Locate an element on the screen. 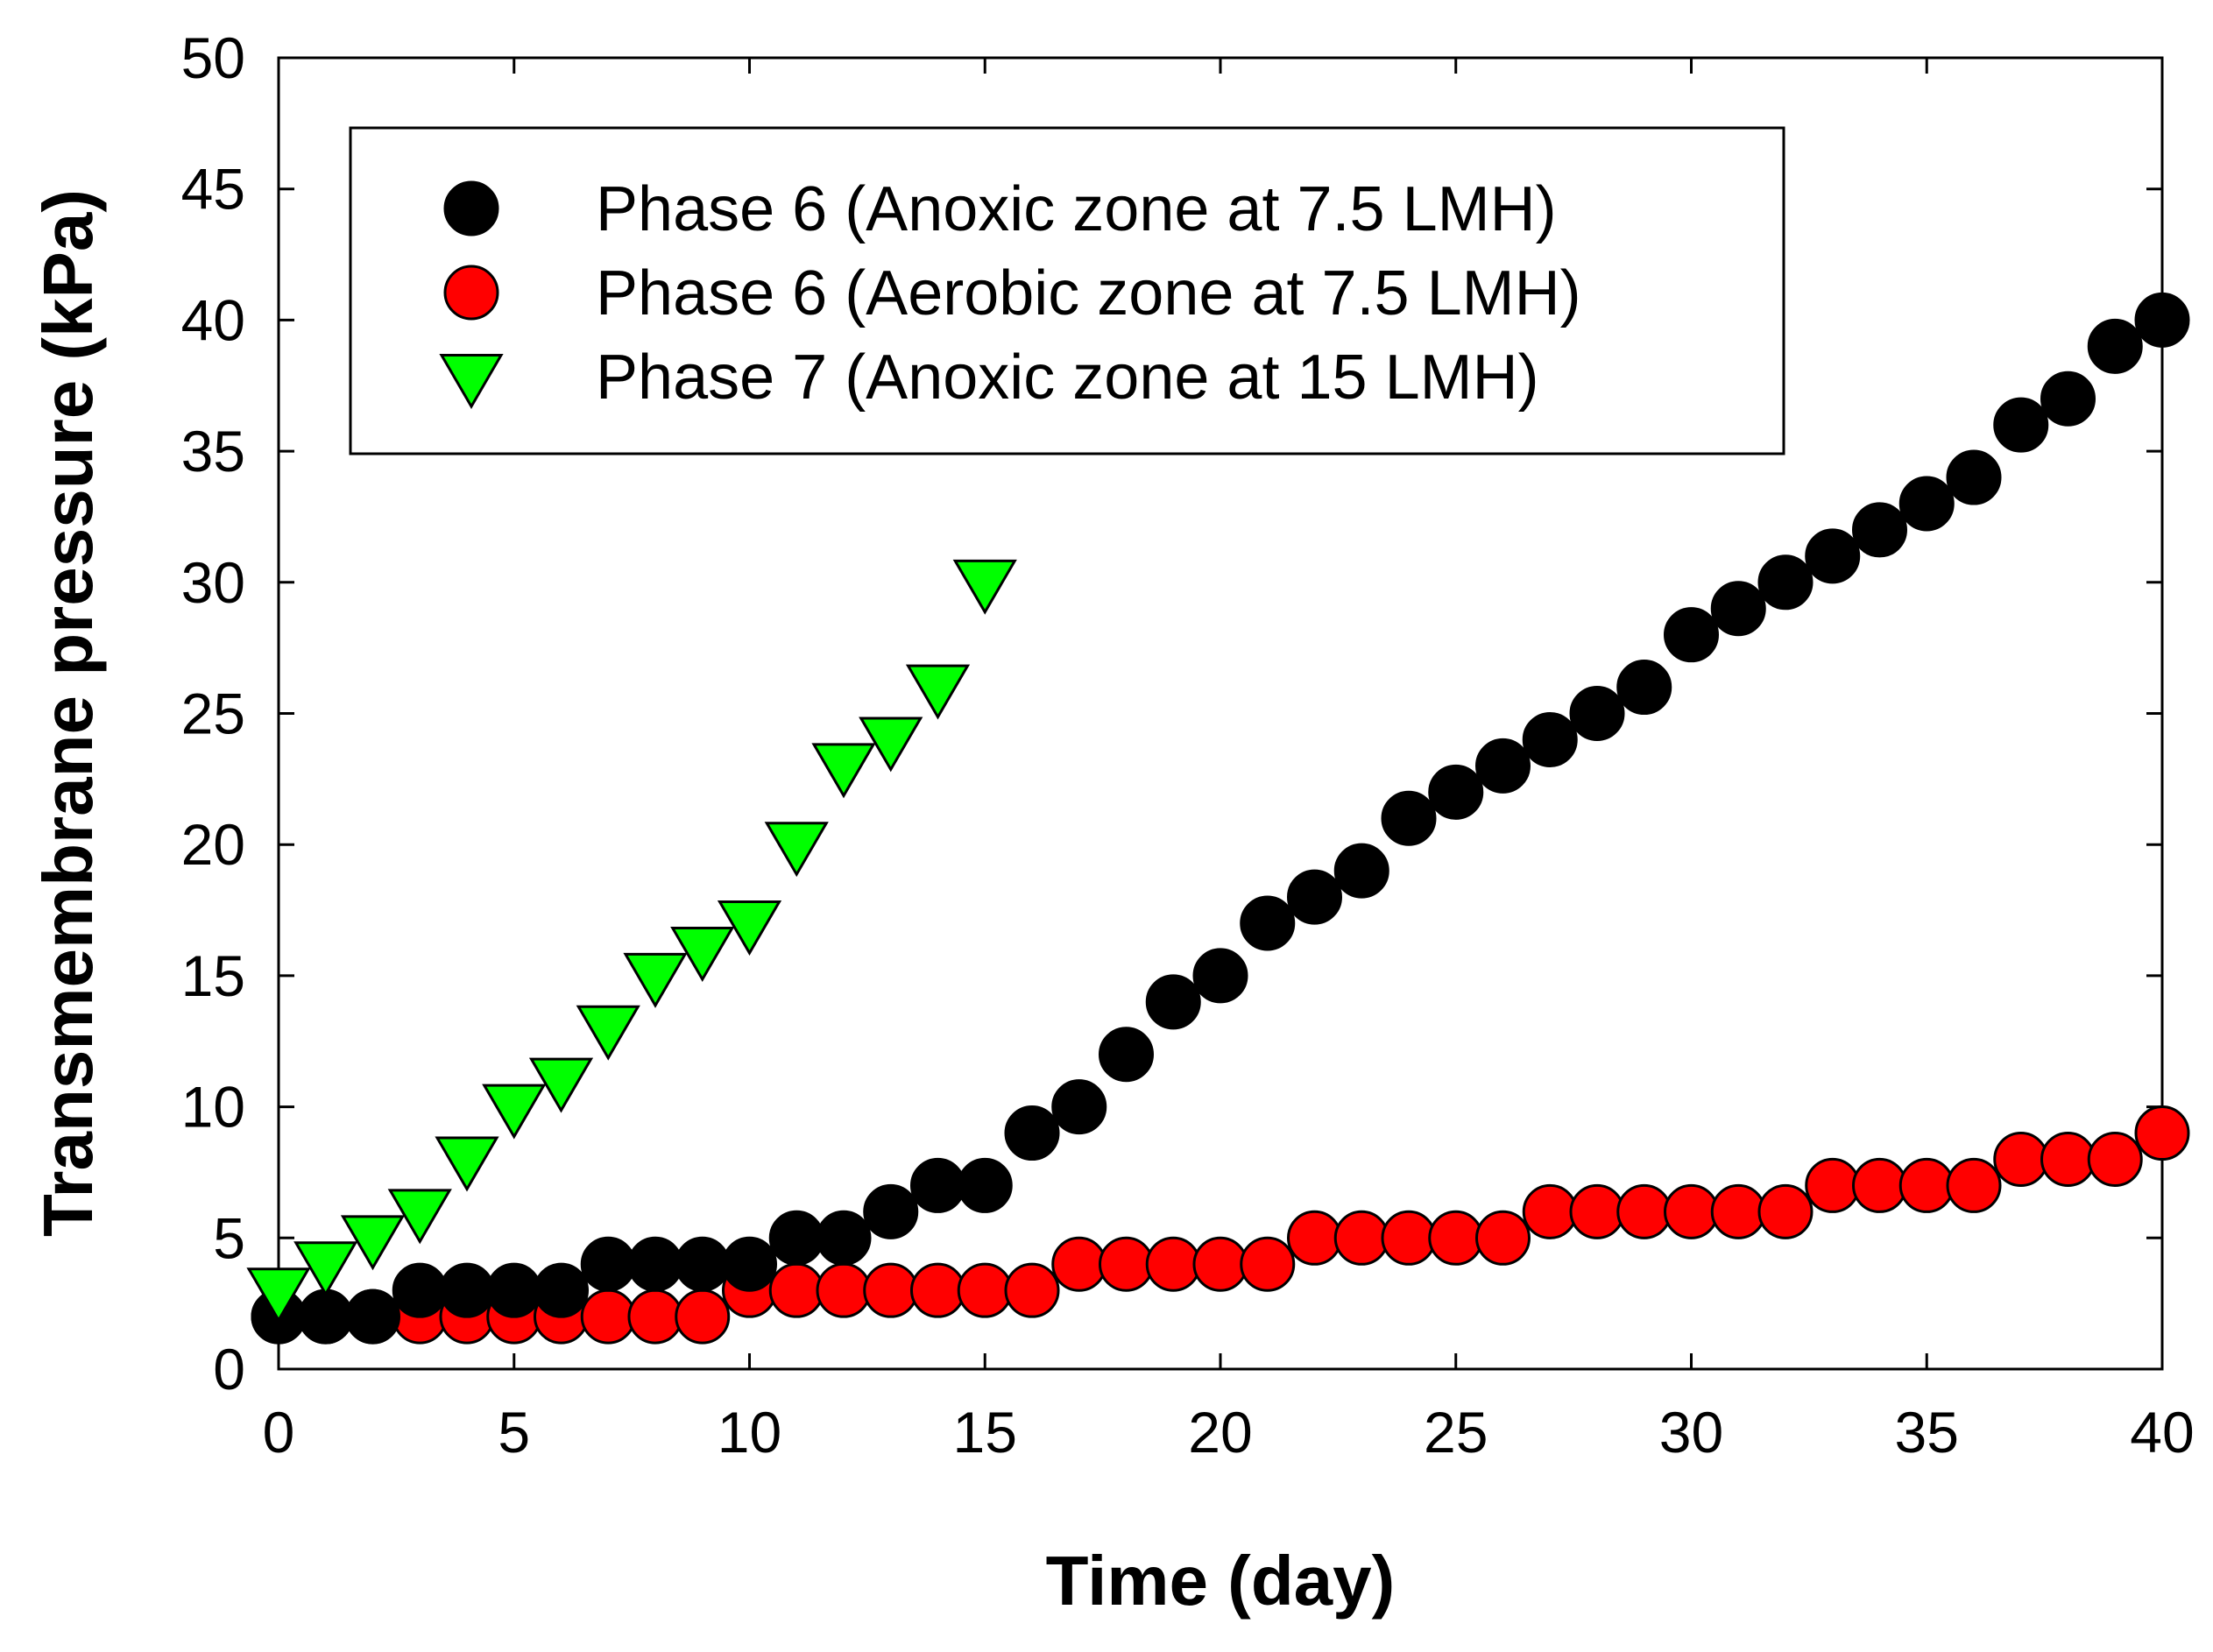 Image resolution: width=2213 pixels, height=1652 pixels. legend-item-phase6-anoxic: Phase 6 (Anoxic zone at 7.5 LMH) is located at coordinates (1000, 209).